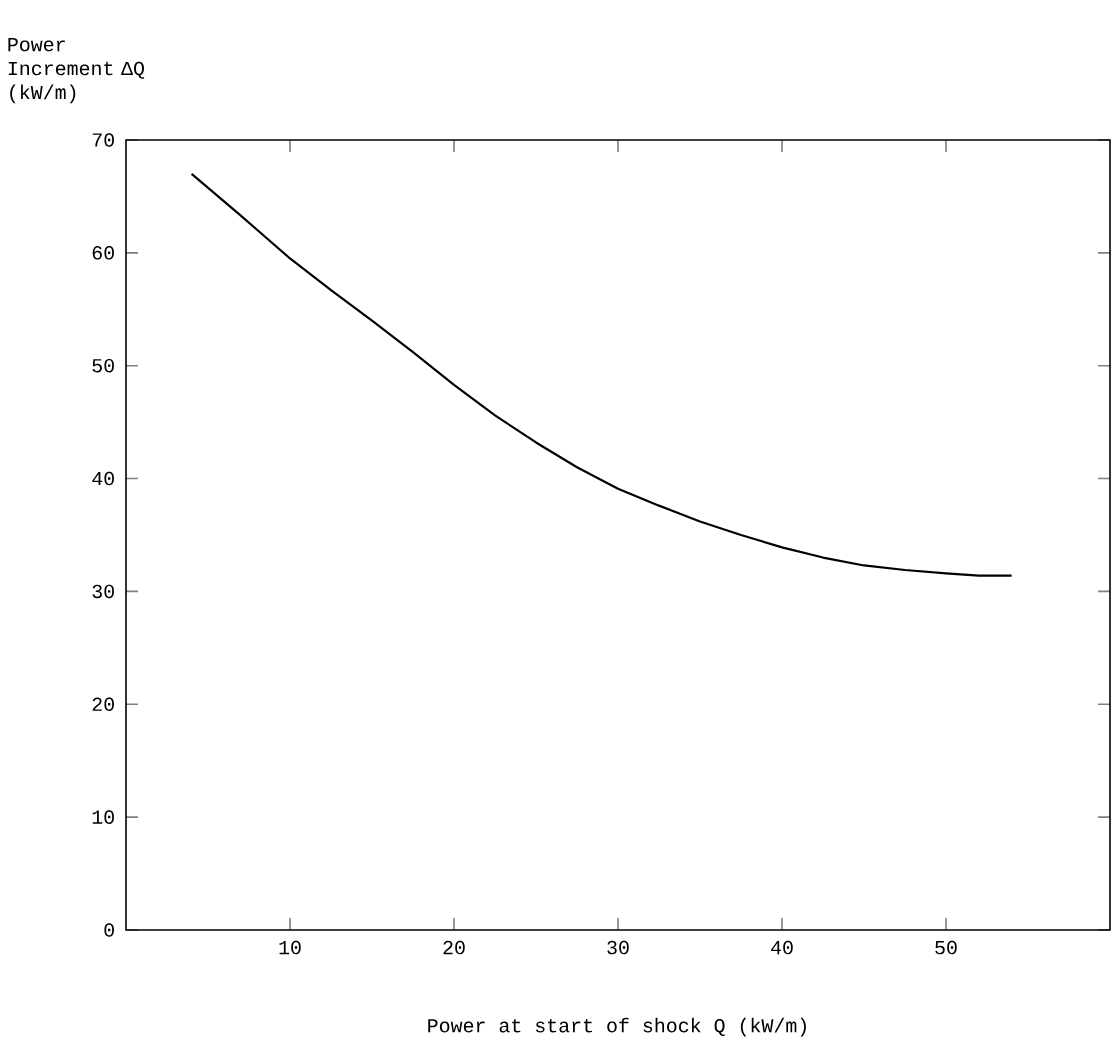 This screenshot has height=1057, width=1114. I want to click on y-tick-label: 50, so click(103, 365).